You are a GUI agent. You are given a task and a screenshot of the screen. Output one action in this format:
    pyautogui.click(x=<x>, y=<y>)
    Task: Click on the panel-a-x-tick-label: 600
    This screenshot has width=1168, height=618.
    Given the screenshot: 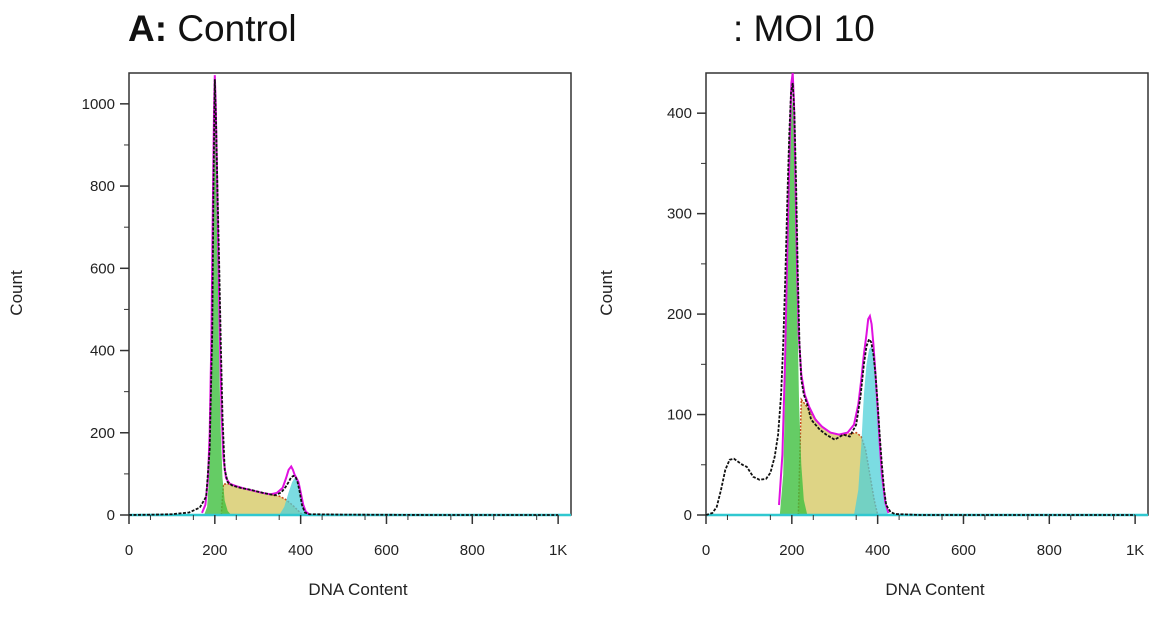 What is the action you would take?
    pyautogui.click(x=386, y=550)
    